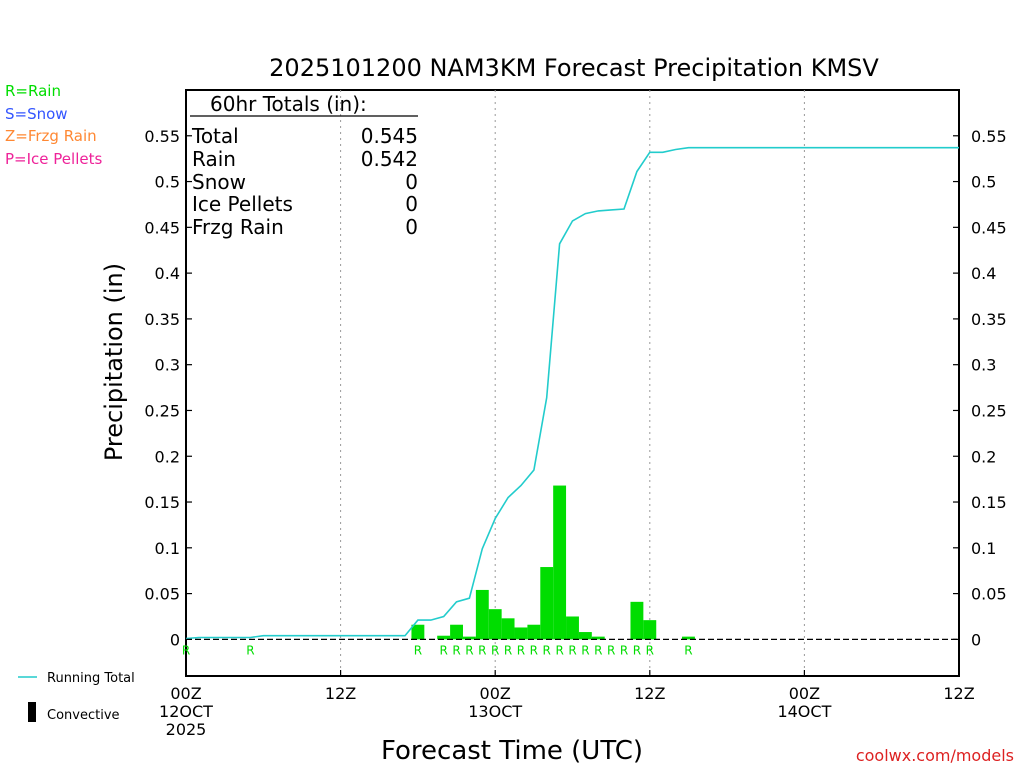 Image resolution: width=1024 pixels, height=768 pixels. I want to click on x-tick-label: 13OCT, so click(495, 711).